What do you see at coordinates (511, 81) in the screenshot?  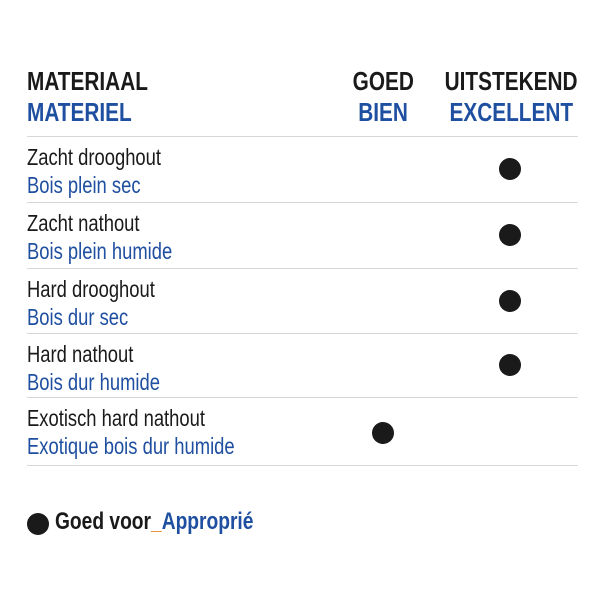 I see `header-excellent-nl: UITSTEKEND` at bounding box center [511, 81].